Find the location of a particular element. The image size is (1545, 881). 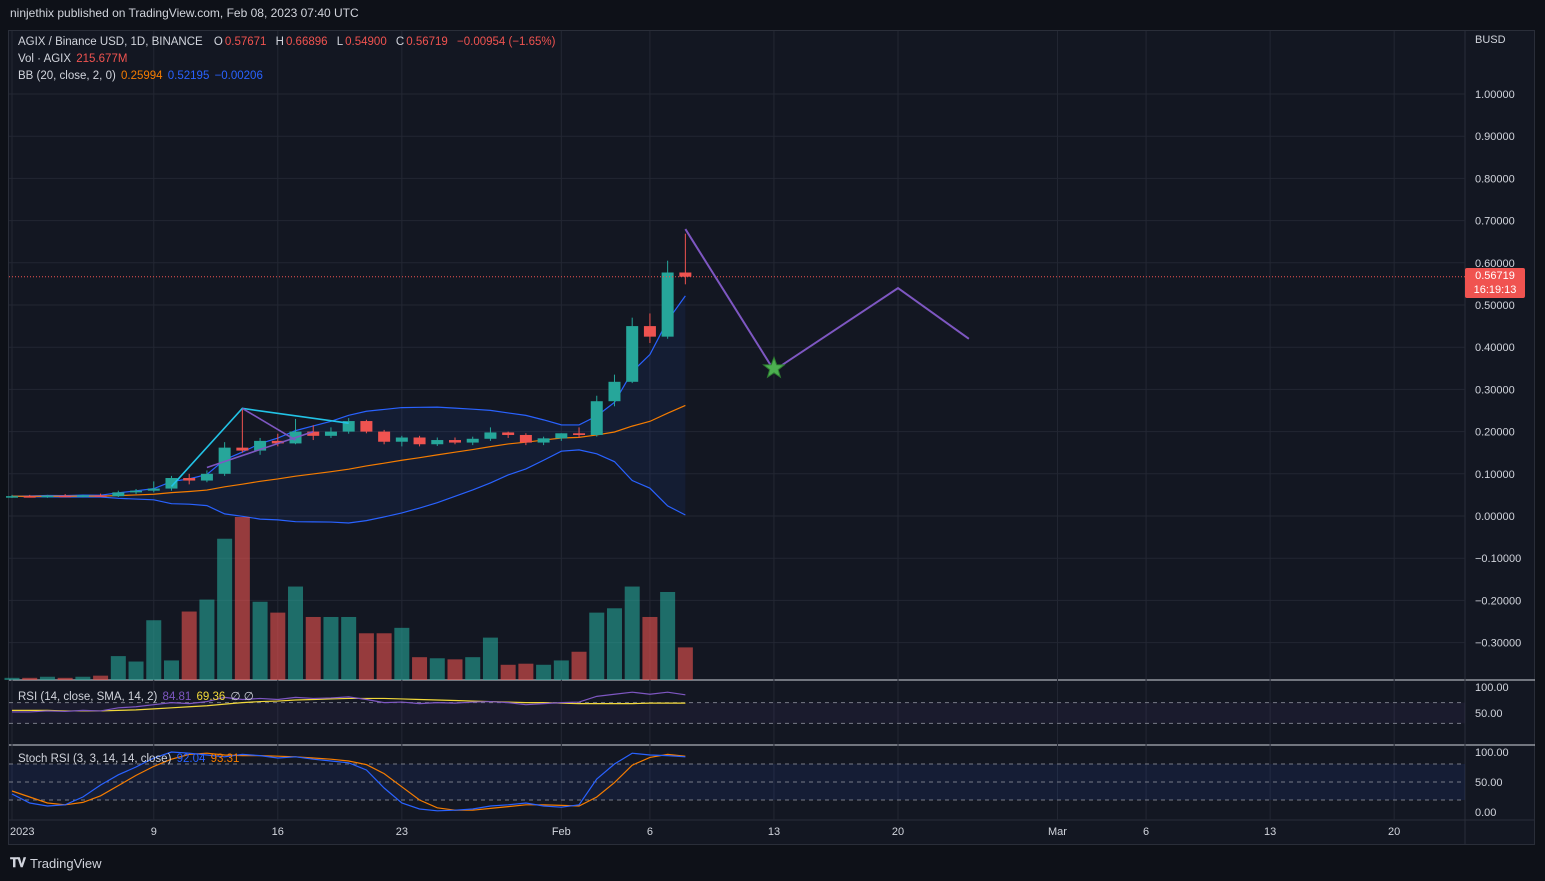

tradingview-logo-icon: 𝐓𝐕 is located at coordinates (18, 862).